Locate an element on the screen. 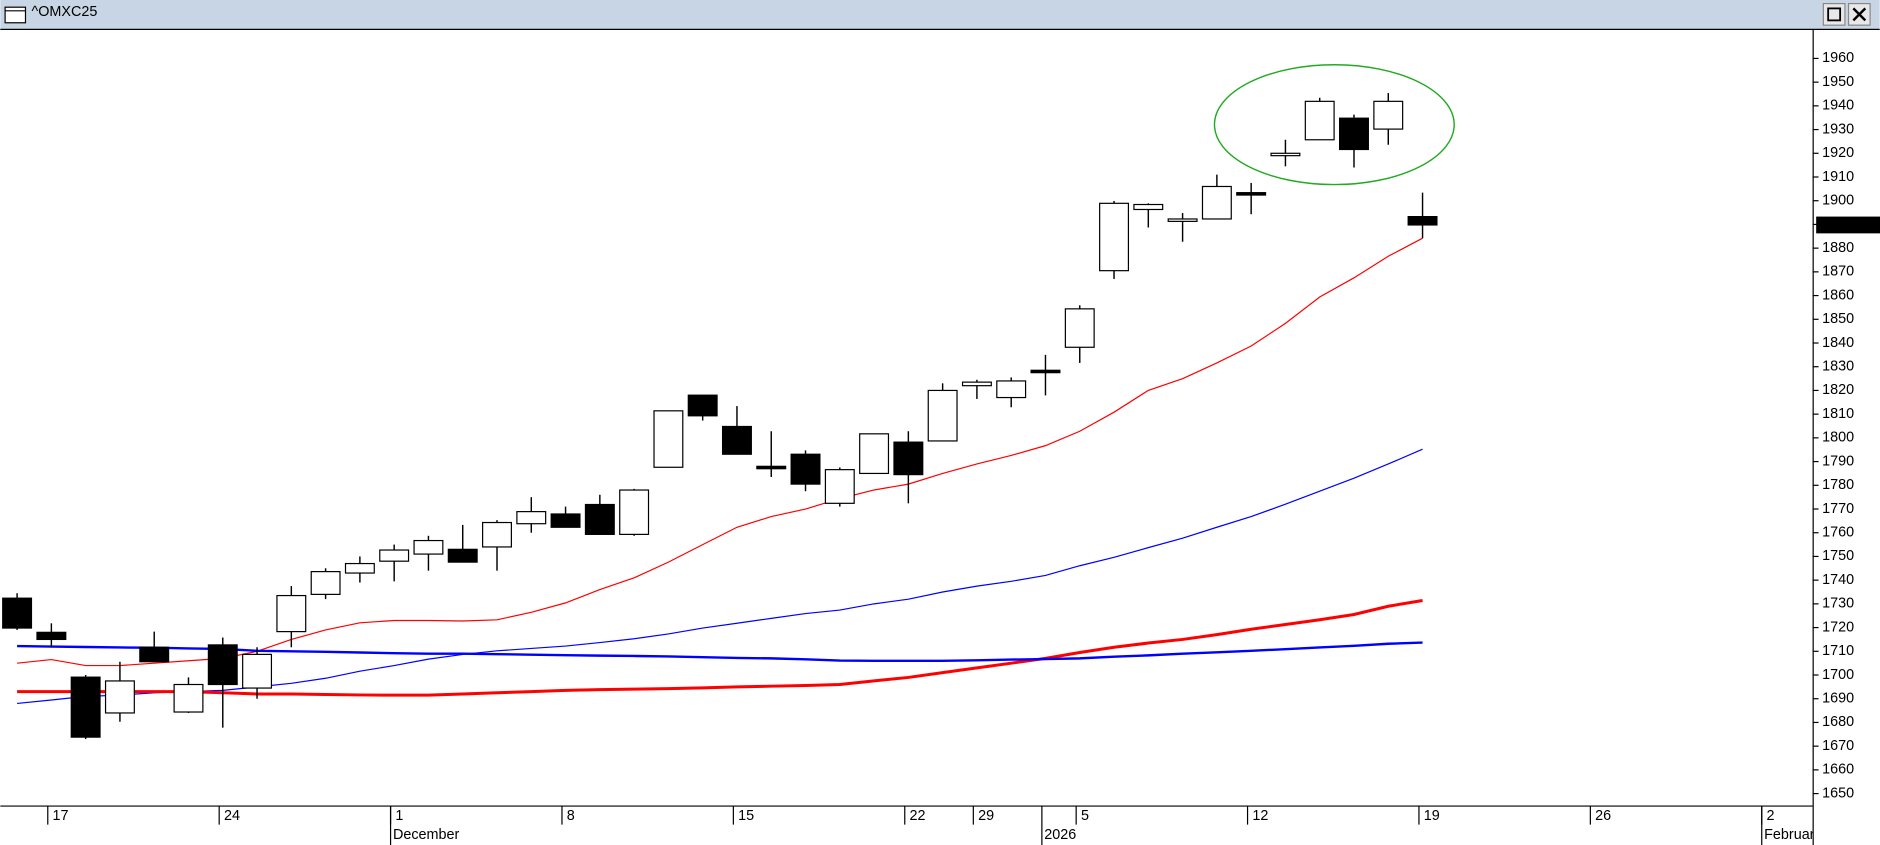 This screenshot has height=845, width=1880. last-price-box is located at coordinates (1848, 225).